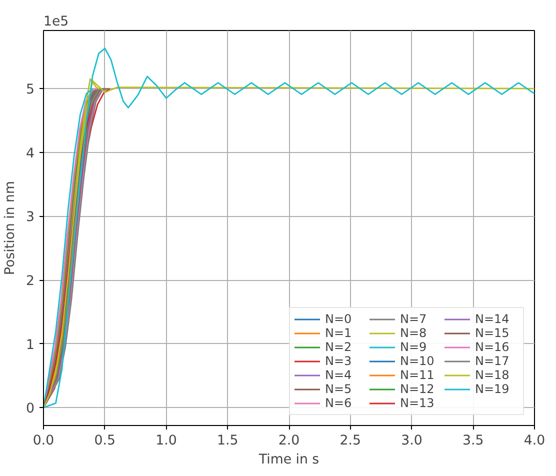 This screenshot has height=476, width=556. I want to click on x-axis-title: Time in s, so click(289, 460).